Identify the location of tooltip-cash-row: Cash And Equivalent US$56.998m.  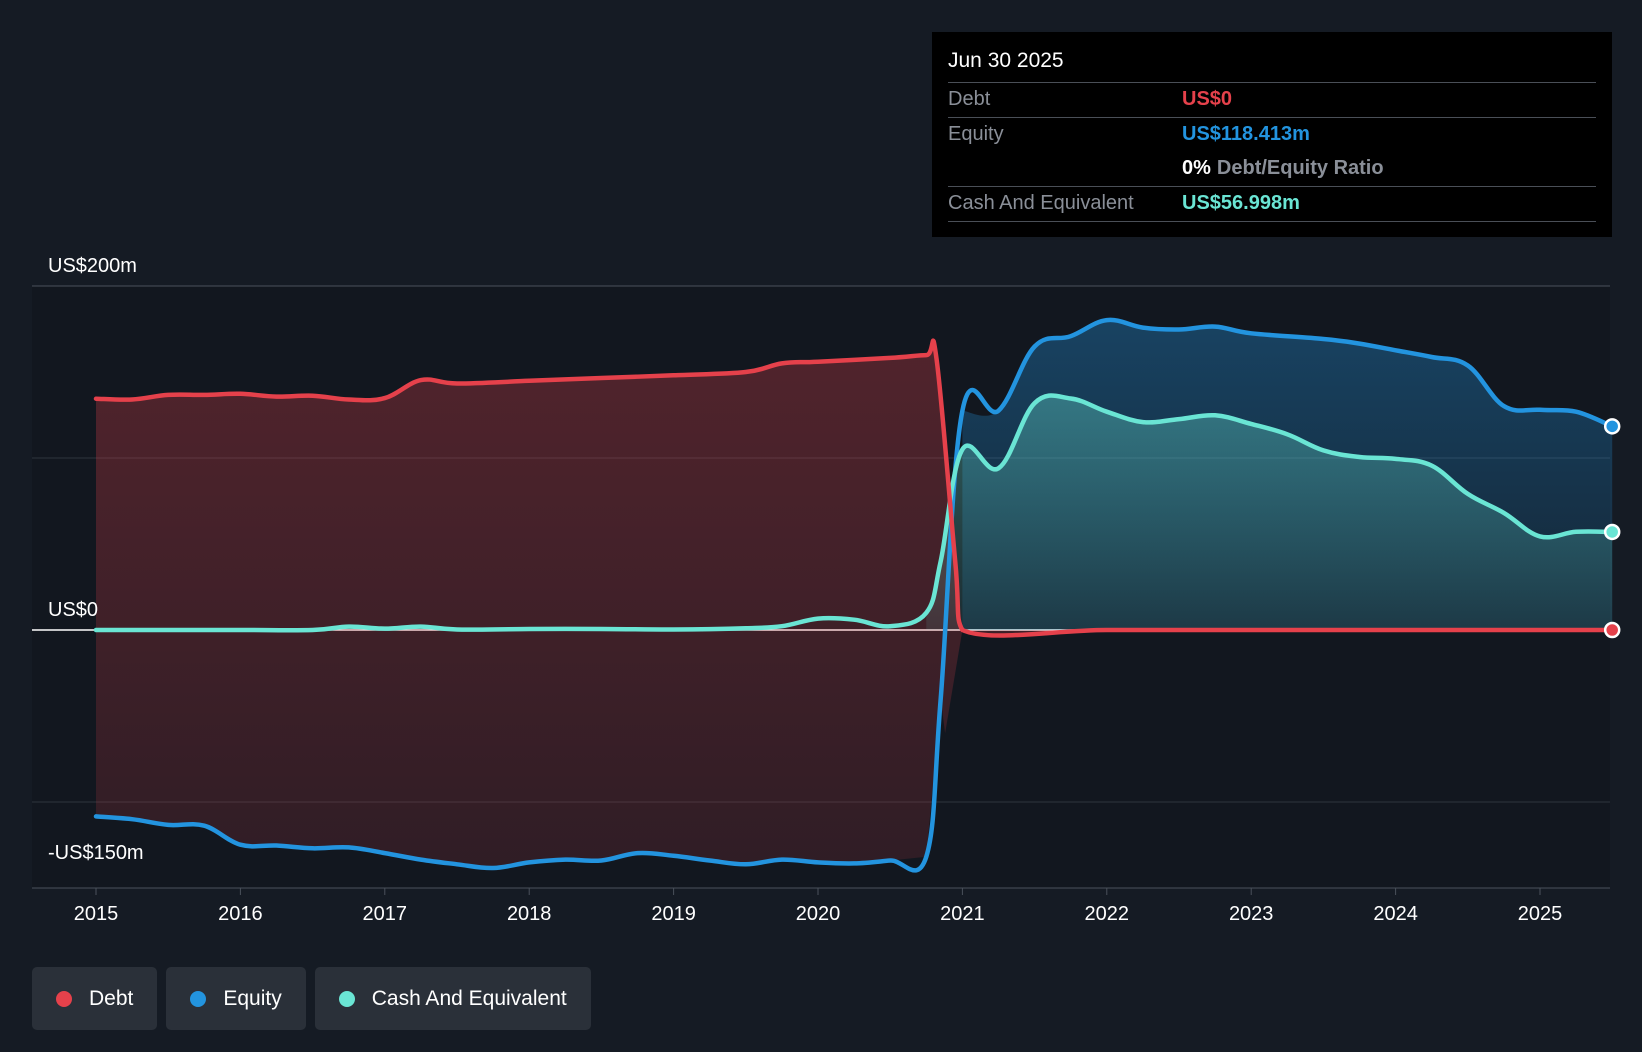
(1272, 204).